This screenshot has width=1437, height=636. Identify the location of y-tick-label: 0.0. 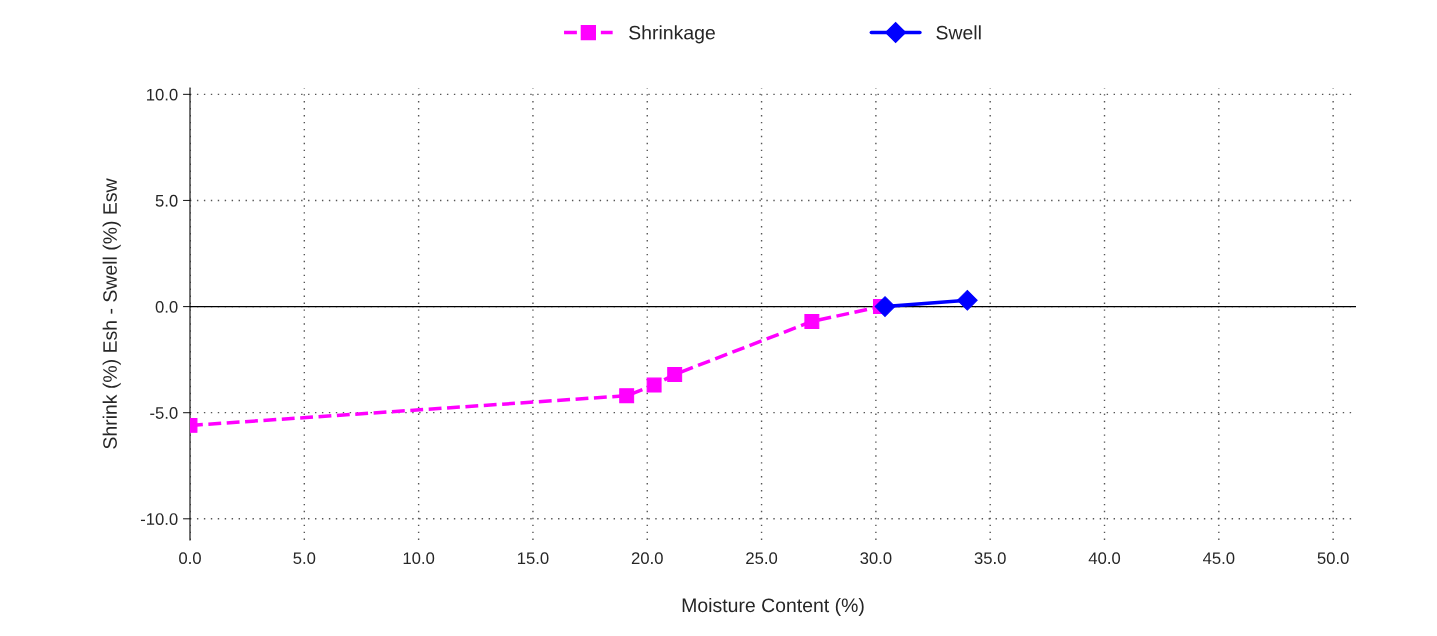
(166, 306).